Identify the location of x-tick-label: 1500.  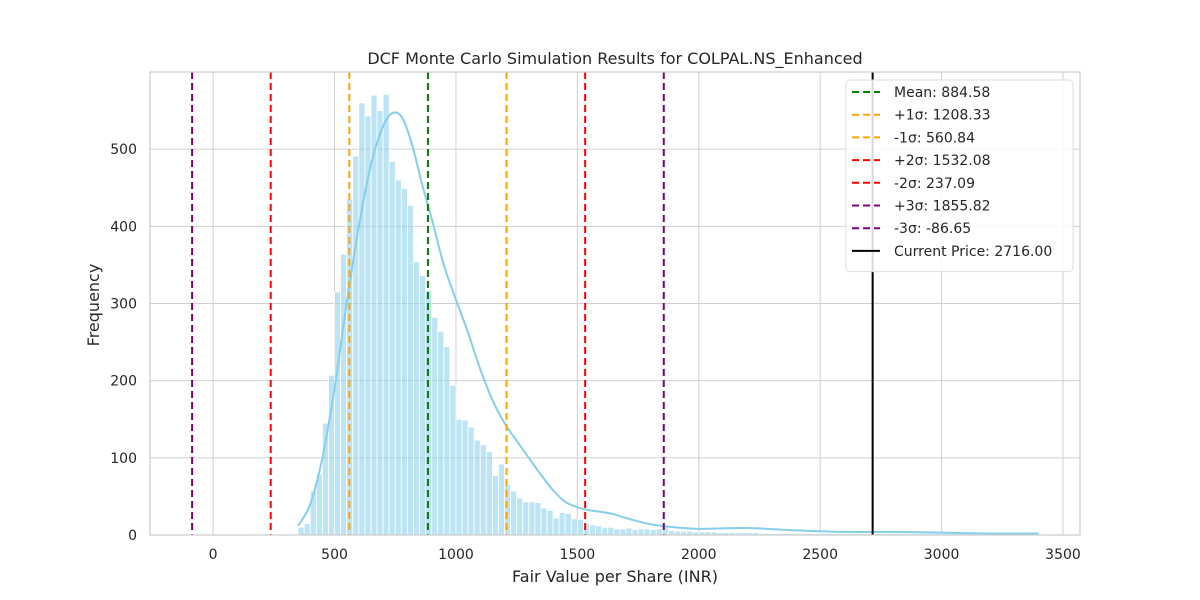
(578, 555).